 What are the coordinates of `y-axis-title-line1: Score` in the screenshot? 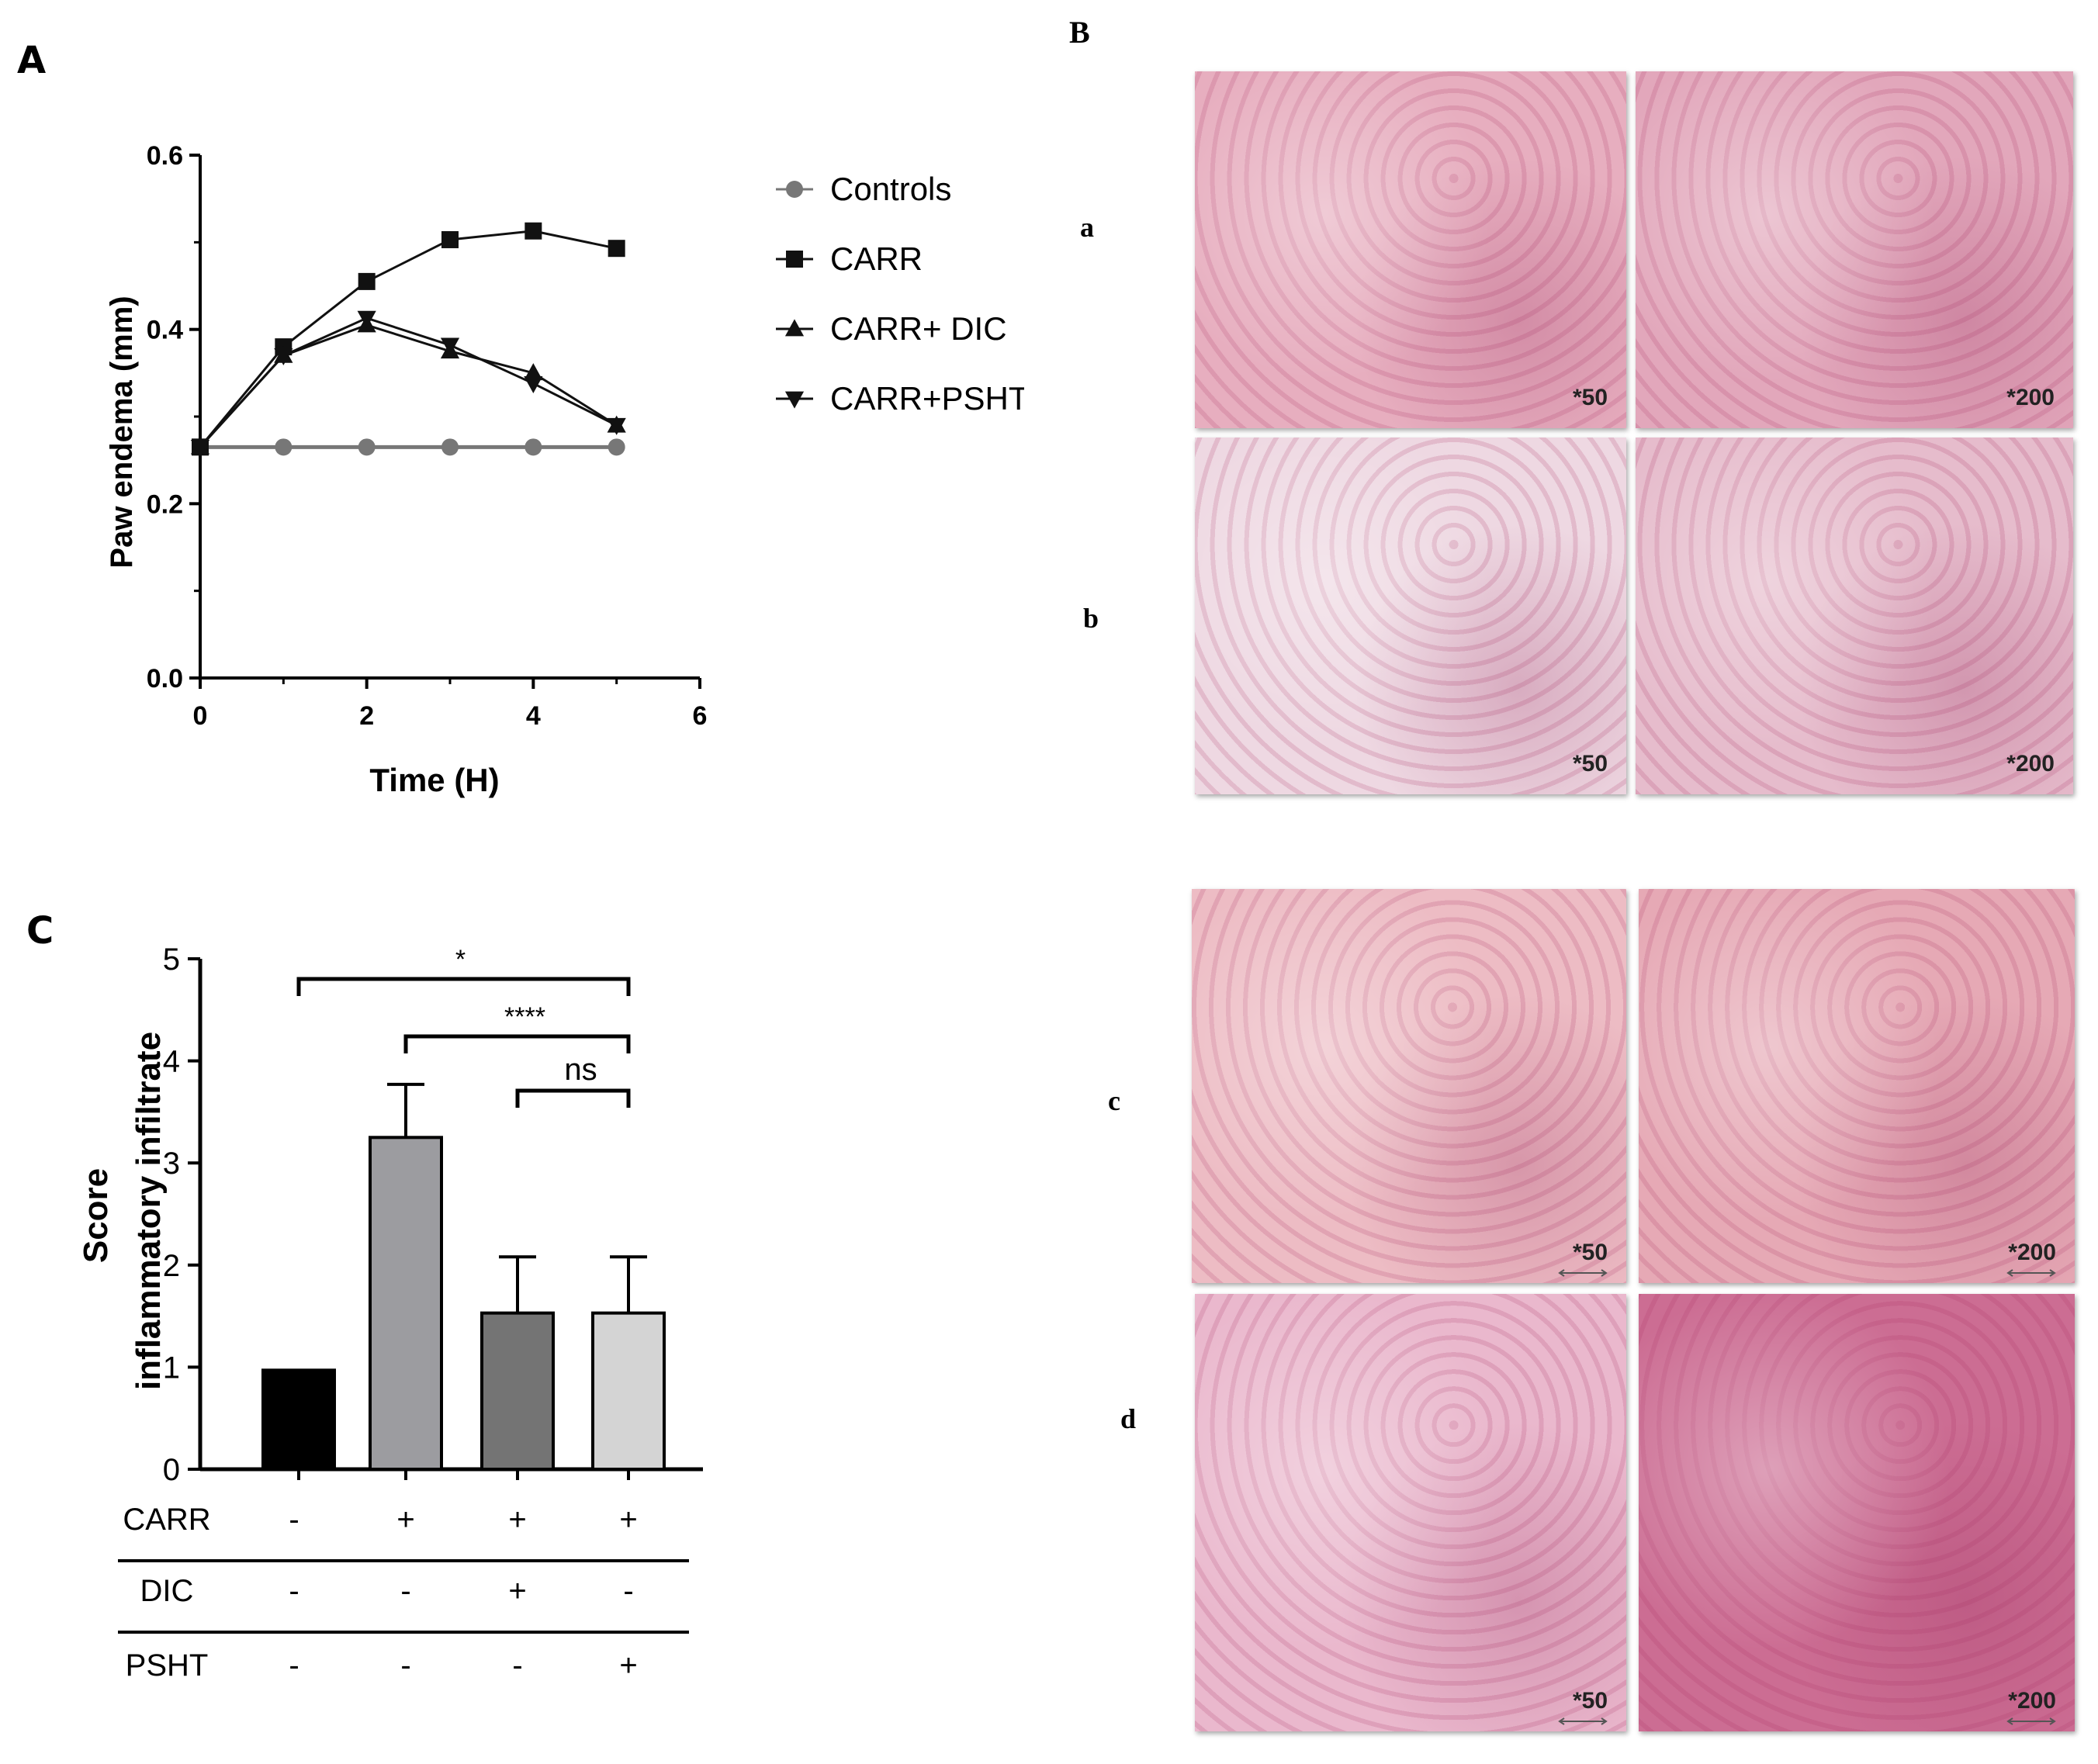 It's located at (96, 1215).